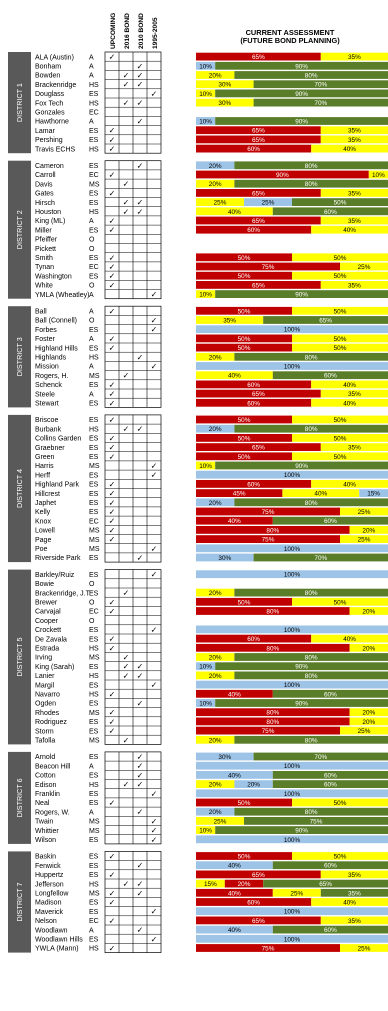  What do you see at coordinates (19, 797) in the screenshot?
I see `district-label: DISTRICT 6` at bounding box center [19, 797].